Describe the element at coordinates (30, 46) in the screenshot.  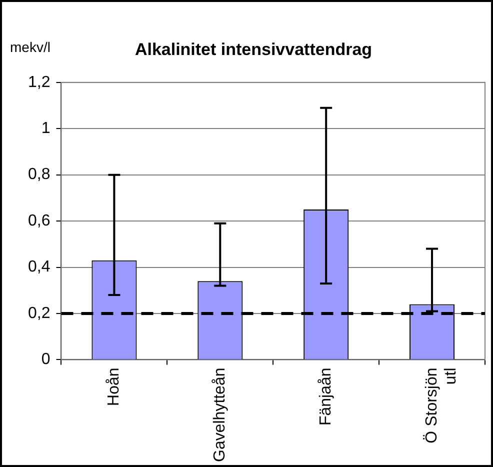
I see `y-axis-title: mekv/l` at that location.